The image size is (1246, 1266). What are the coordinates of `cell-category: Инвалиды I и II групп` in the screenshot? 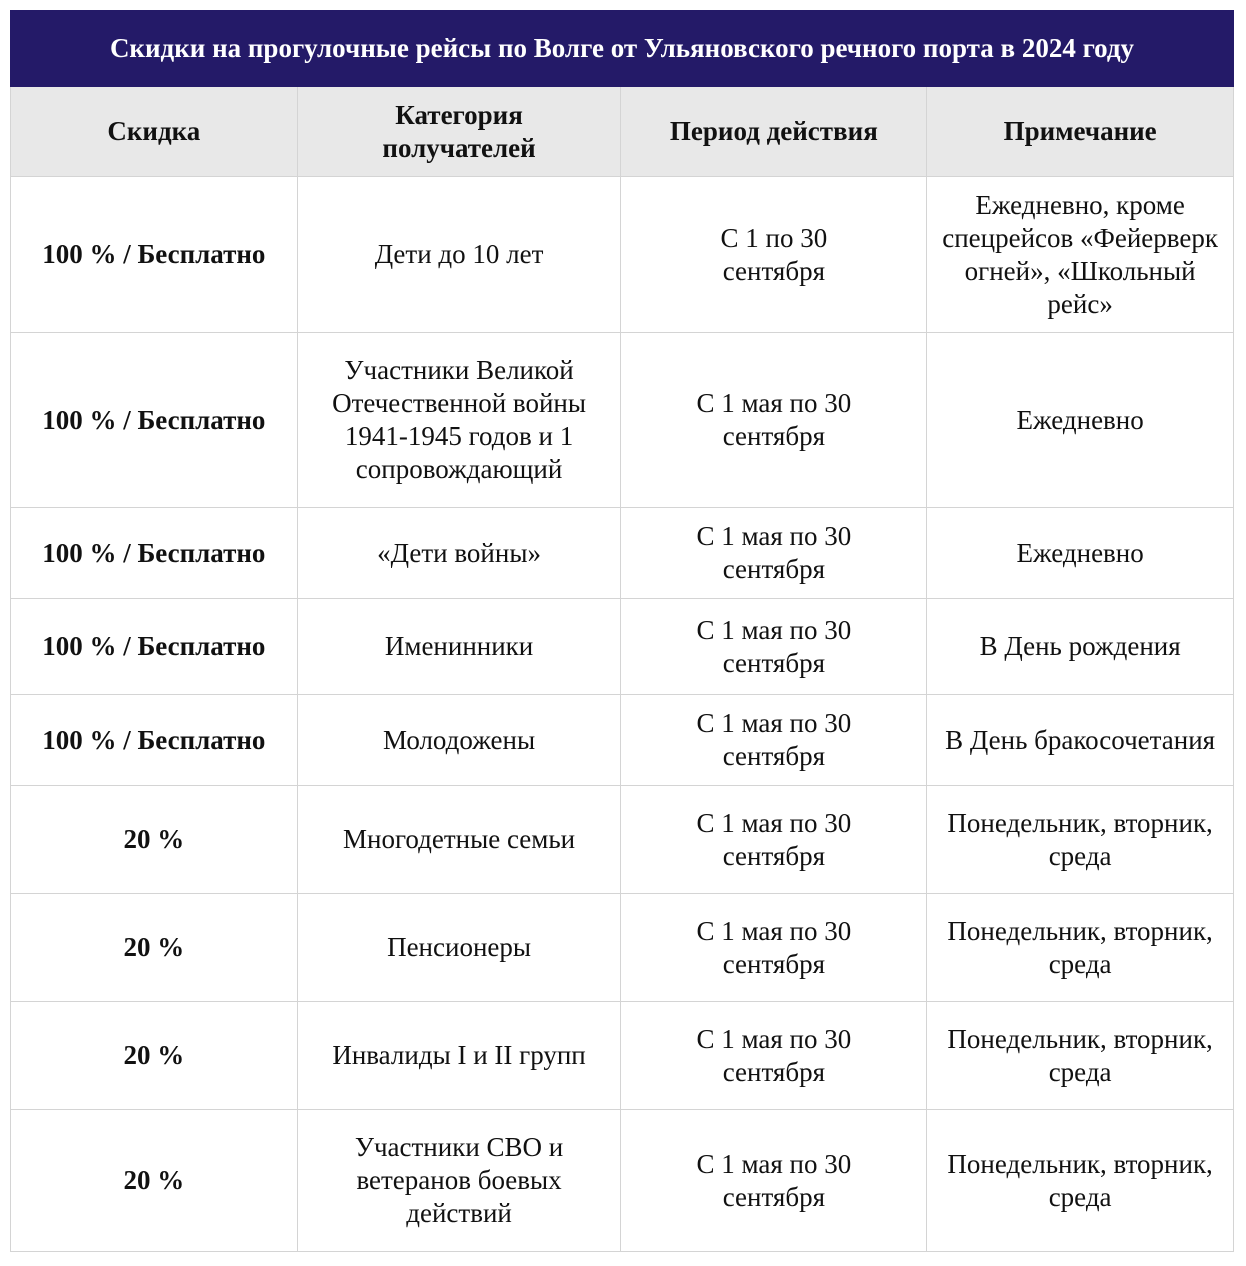 It's located at (459, 1055).